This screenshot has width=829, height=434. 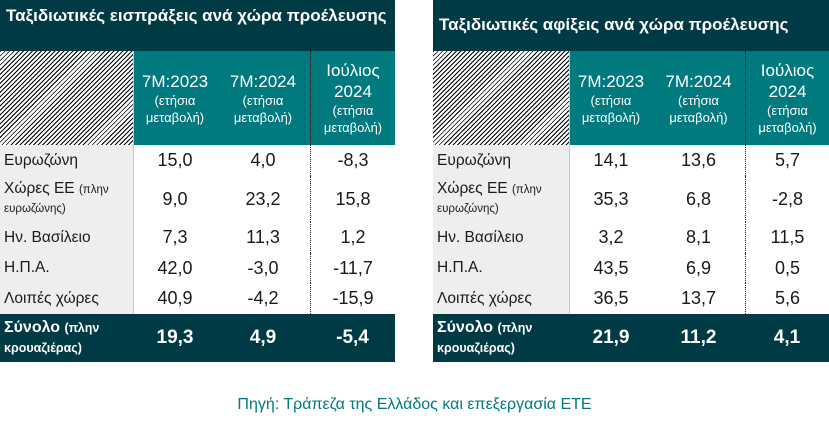 I want to click on total-cell: 19,3, so click(x=175, y=337).